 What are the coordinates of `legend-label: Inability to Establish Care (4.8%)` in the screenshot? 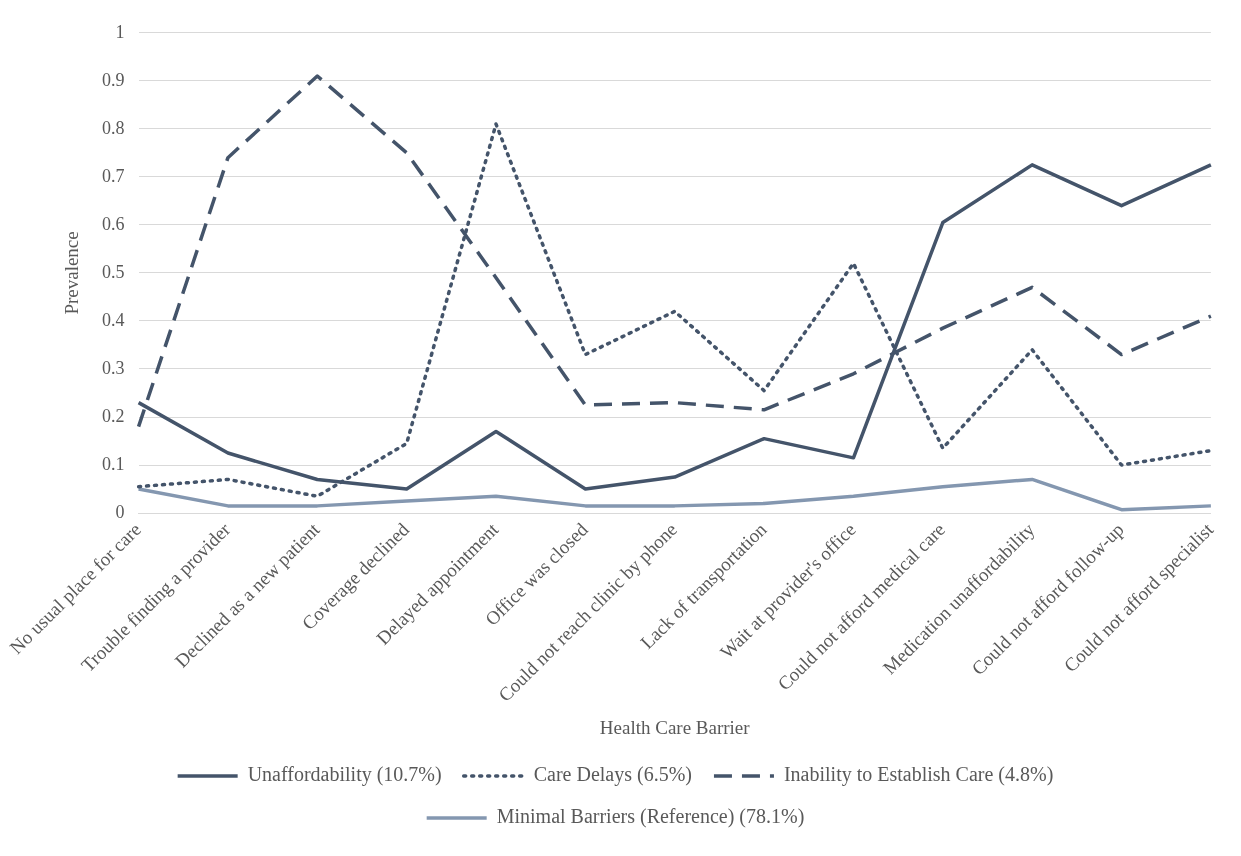 It's located at (918, 775).